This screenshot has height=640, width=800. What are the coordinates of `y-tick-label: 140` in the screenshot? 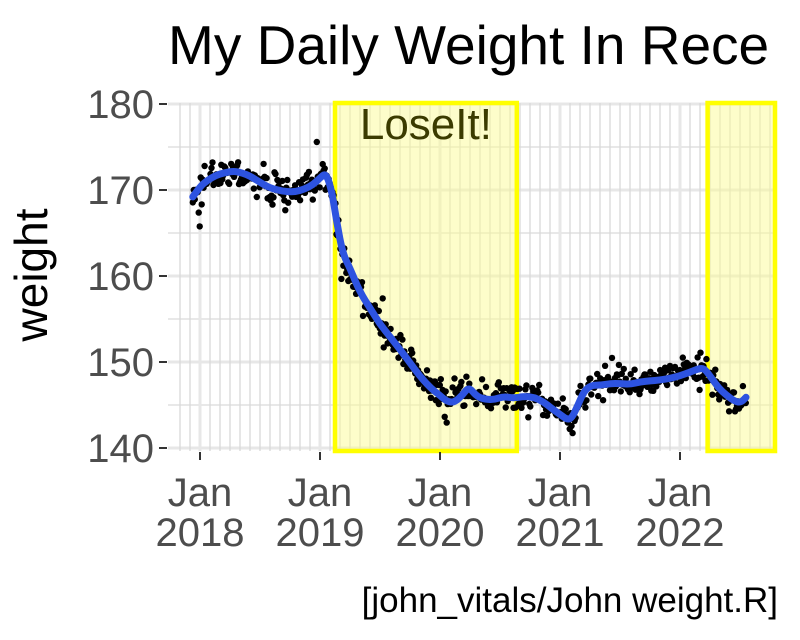 It's located at (120, 449).